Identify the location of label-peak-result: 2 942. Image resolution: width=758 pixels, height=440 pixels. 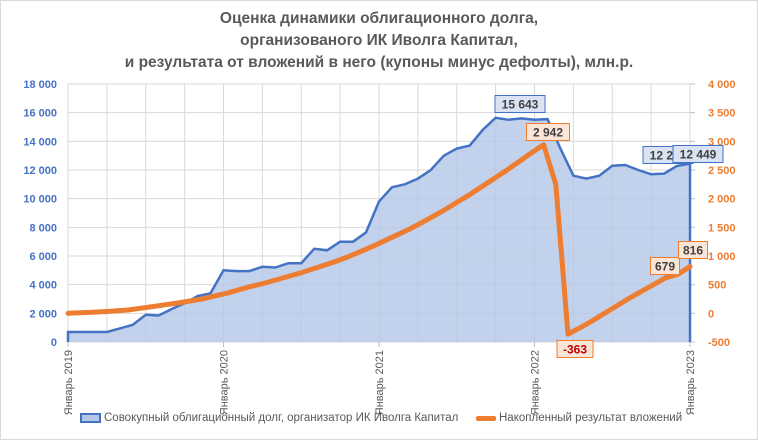
(548, 133).